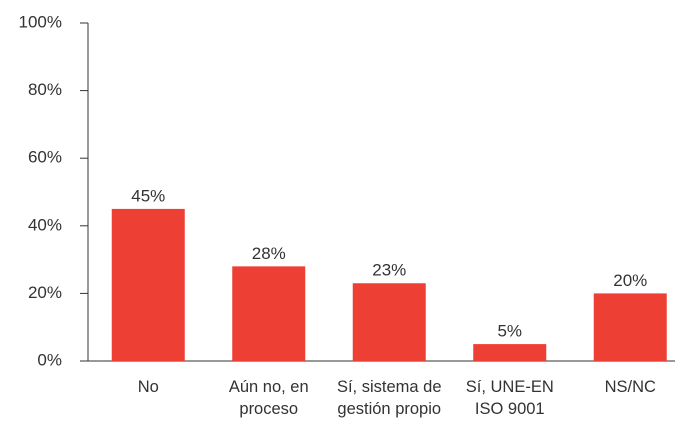 The width and height of the screenshot is (675, 430). I want to click on x-tick-label: Sí, sistema de gestión propio, so click(389, 398).